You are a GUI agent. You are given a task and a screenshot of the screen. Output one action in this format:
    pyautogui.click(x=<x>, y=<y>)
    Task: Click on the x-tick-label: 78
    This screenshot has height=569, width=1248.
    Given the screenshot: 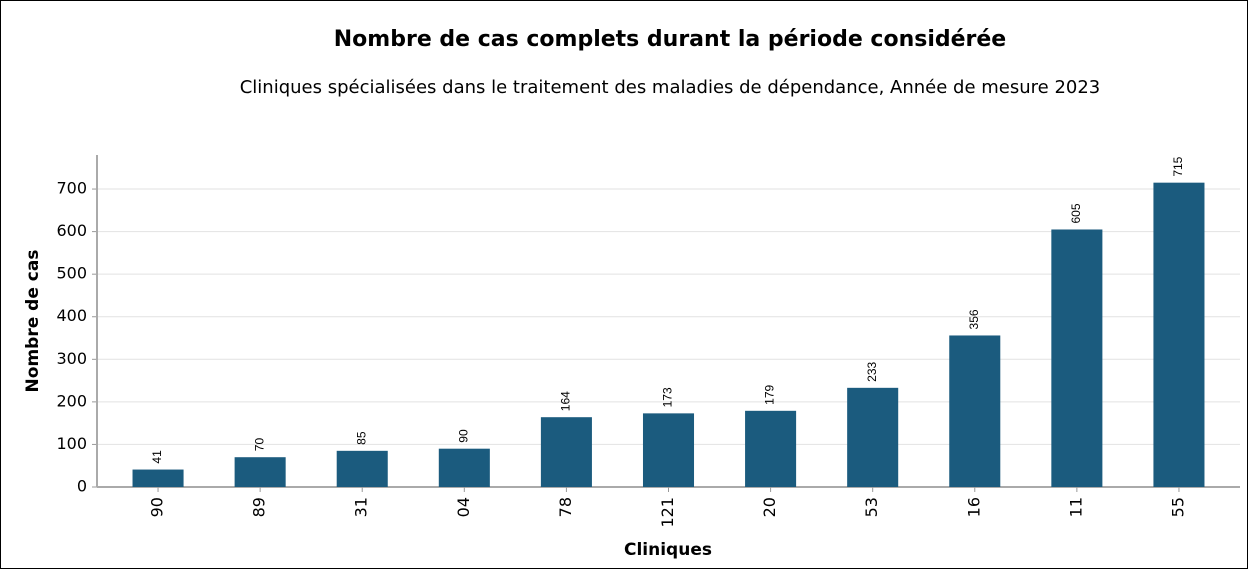 What is the action you would take?
    pyautogui.click(x=565, y=507)
    